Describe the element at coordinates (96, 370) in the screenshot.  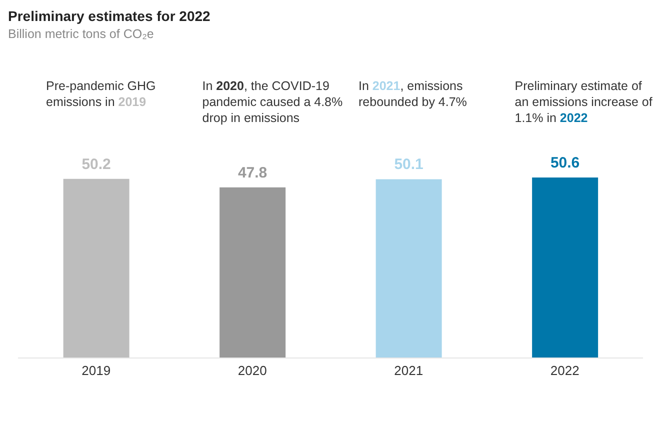
I see `x-tick-label: 2019` at that location.